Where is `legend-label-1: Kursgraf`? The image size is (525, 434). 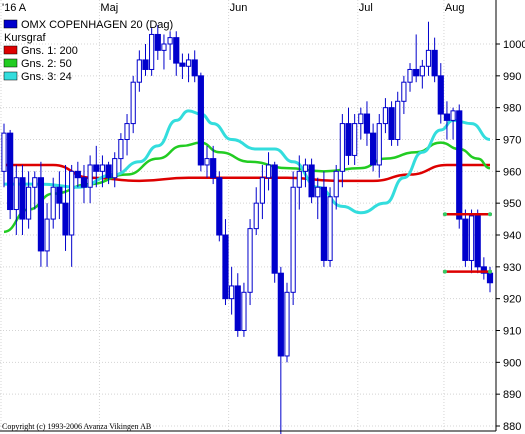
legend-label-1: Kursgraf is located at coordinates (25, 38).